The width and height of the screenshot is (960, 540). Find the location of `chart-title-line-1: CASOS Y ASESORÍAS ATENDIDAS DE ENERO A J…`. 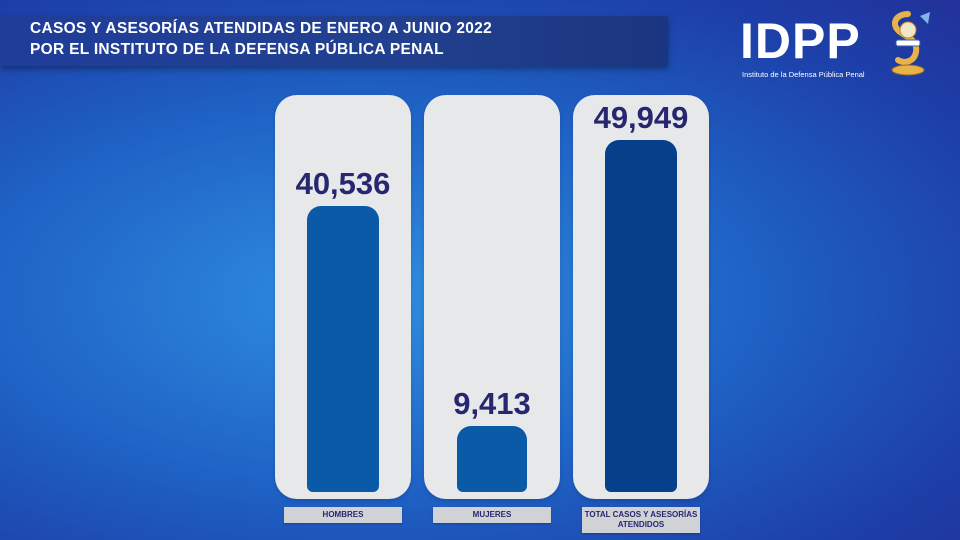

chart-title-line-1: CASOS Y ASESORÍAS ATENDIDAS DE ENERO A J… is located at coordinates (261, 28).